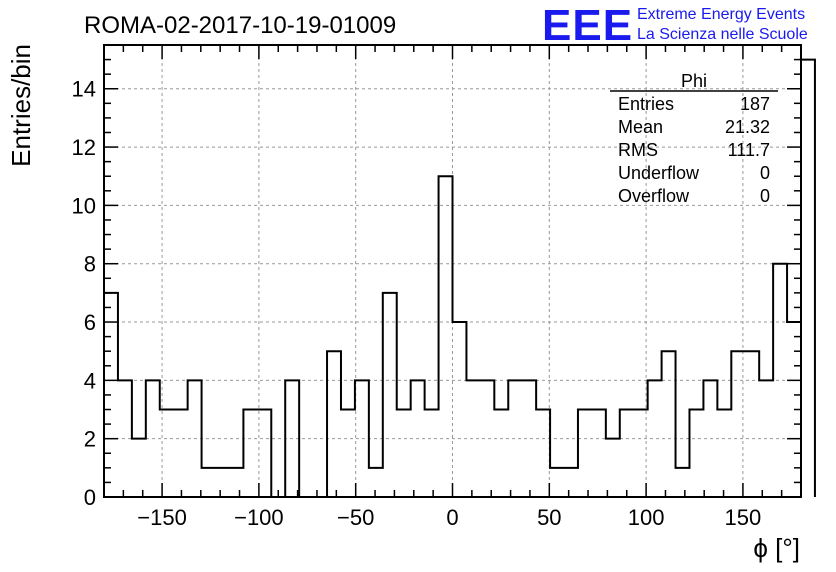 Image resolution: width=836 pixels, height=572 pixels. Describe the element at coordinates (721, 14) in the screenshot. I see `eee-logo-line1: Extreme Energy Events` at that location.